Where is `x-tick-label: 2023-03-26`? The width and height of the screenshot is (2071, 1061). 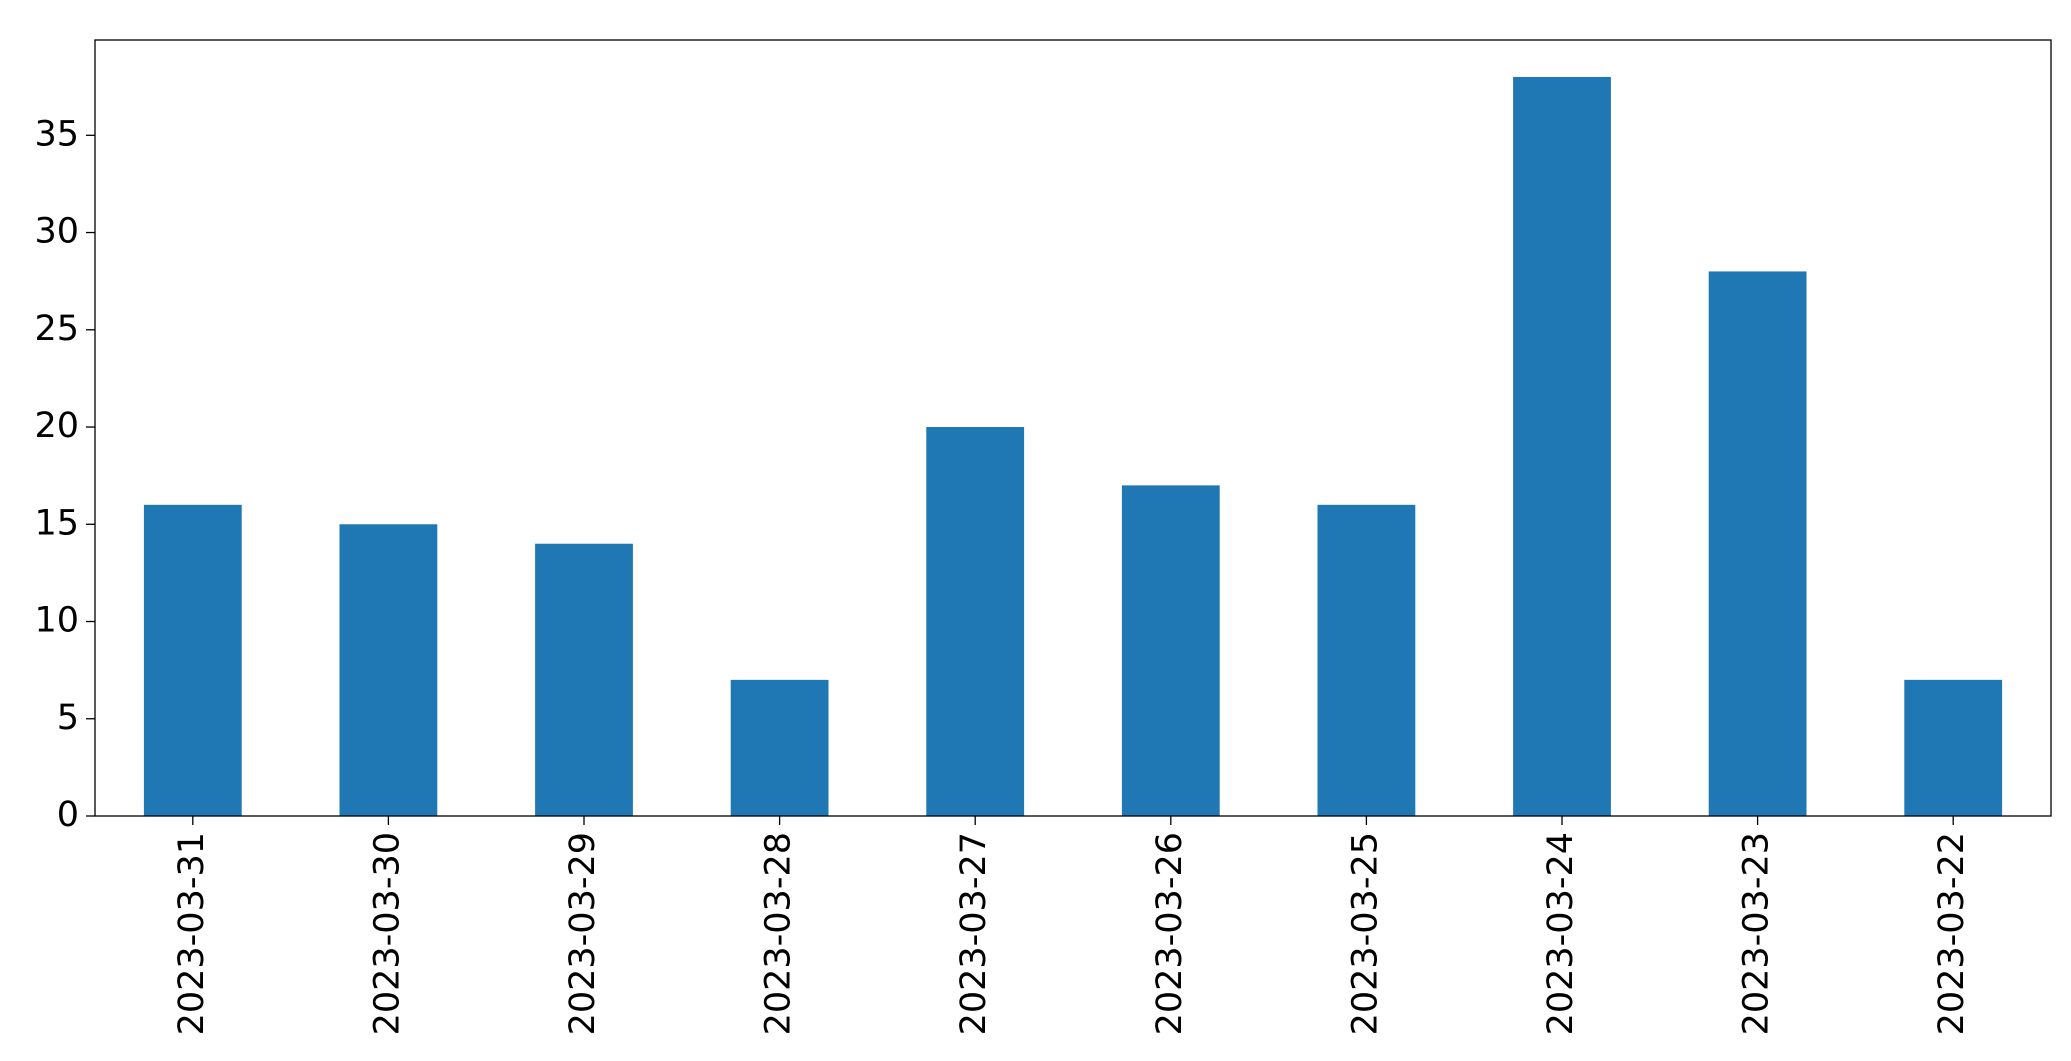 x-tick-label: 2023-03-26 is located at coordinates (1170, 933).